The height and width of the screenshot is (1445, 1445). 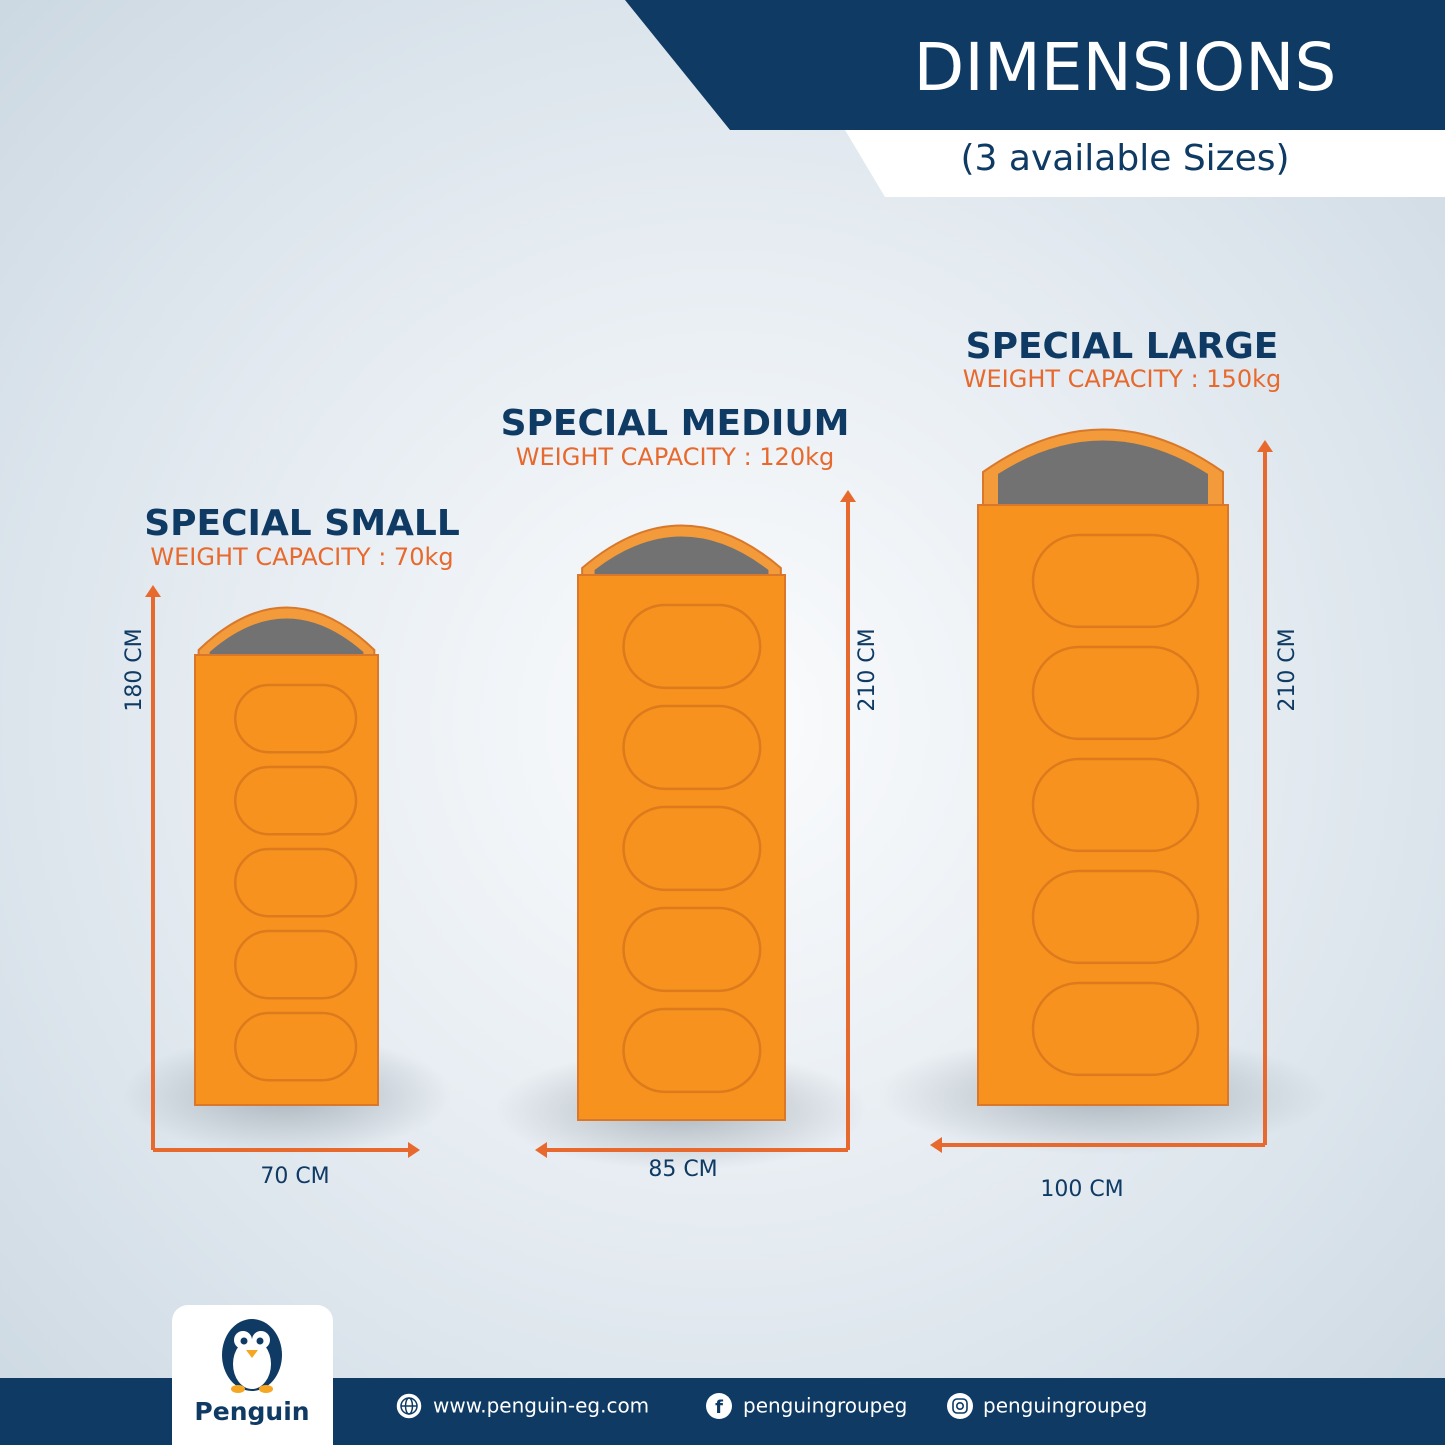 What do you see at coordinates (134, 669) in the screenshot?
I see `length-label: 180 CM` at bounding box center [134, 669].